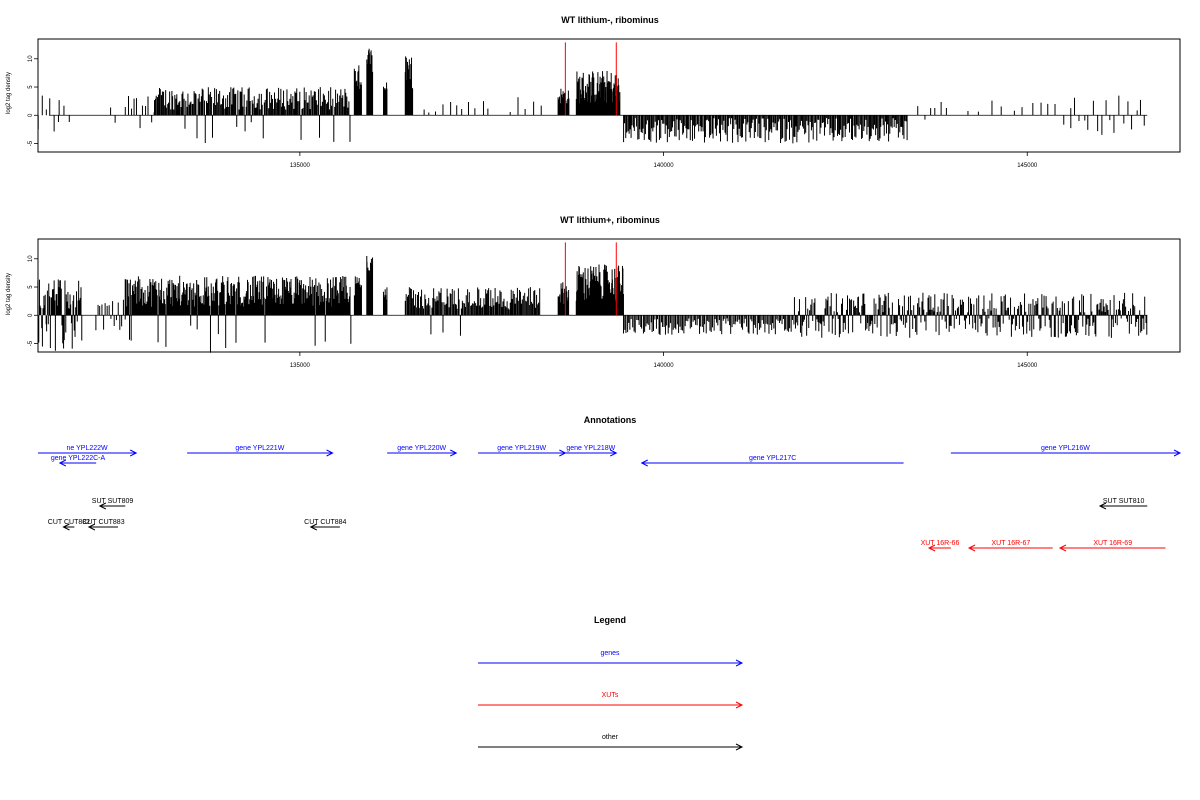  I want to click on annotation-feature: gene YPL219W, so click(522, 451).